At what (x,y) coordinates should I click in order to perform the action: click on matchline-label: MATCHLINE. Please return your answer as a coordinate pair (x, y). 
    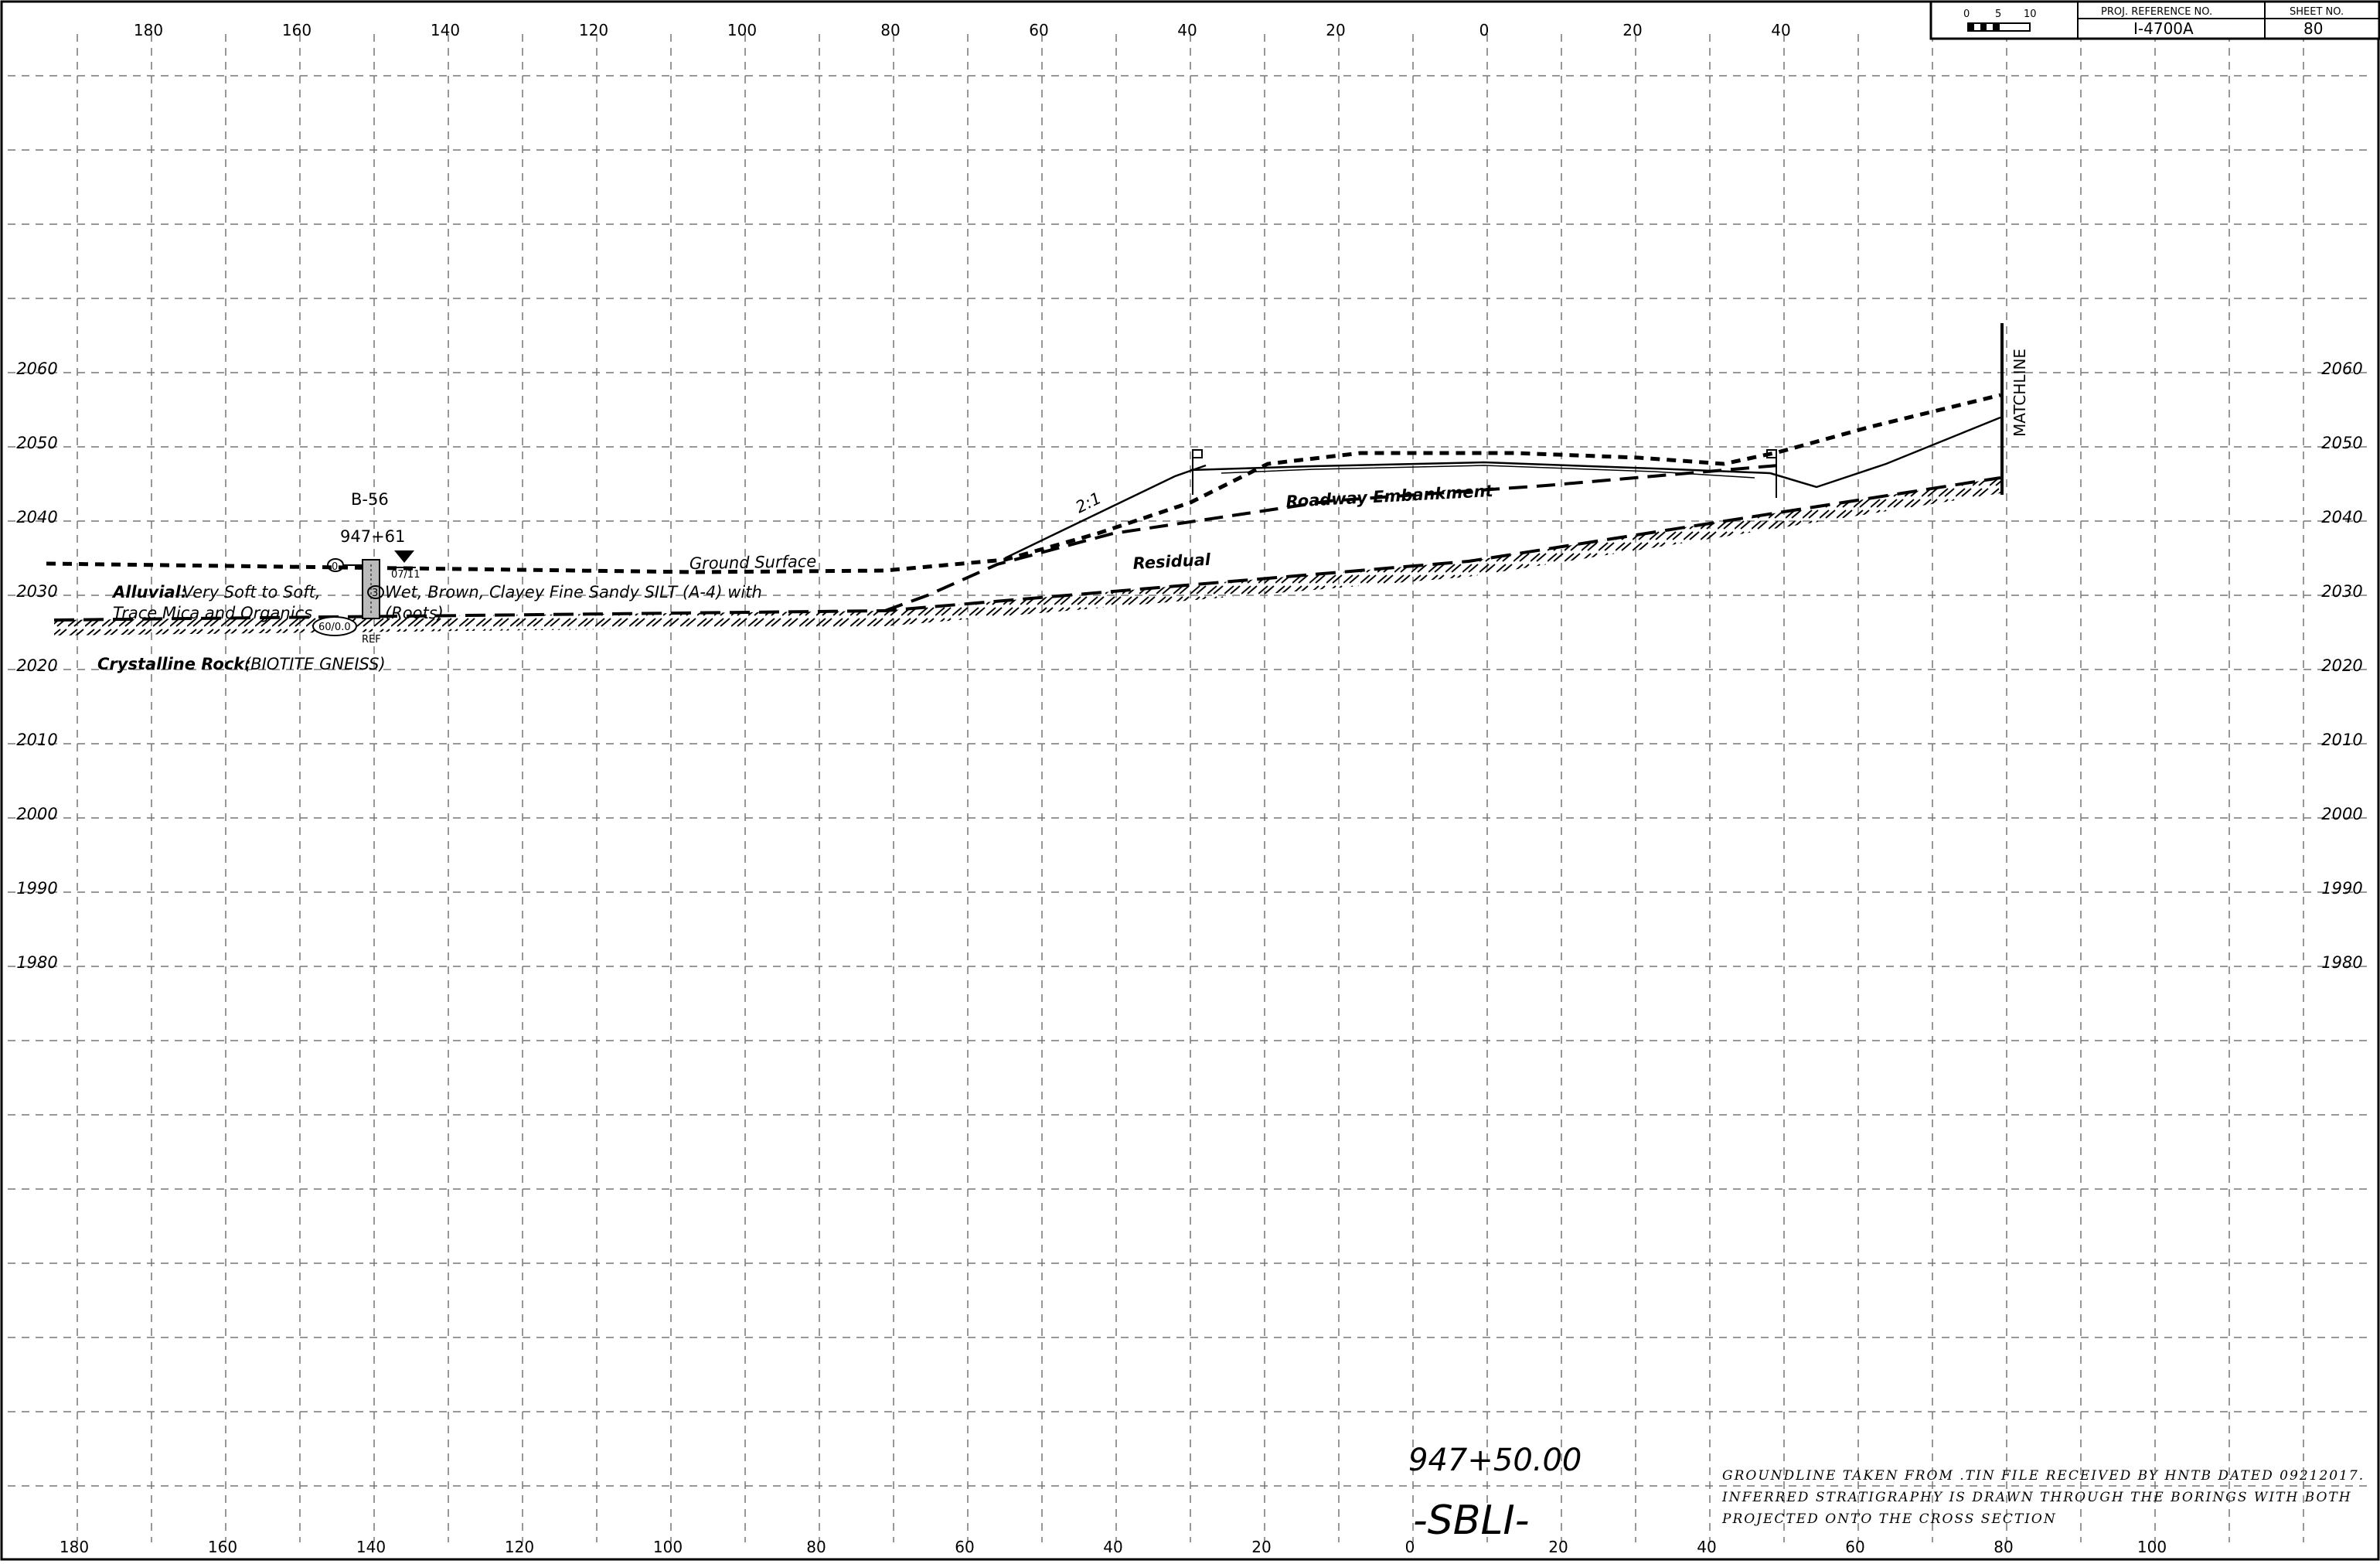
    Looking at the image, I should click on (2020, 393).